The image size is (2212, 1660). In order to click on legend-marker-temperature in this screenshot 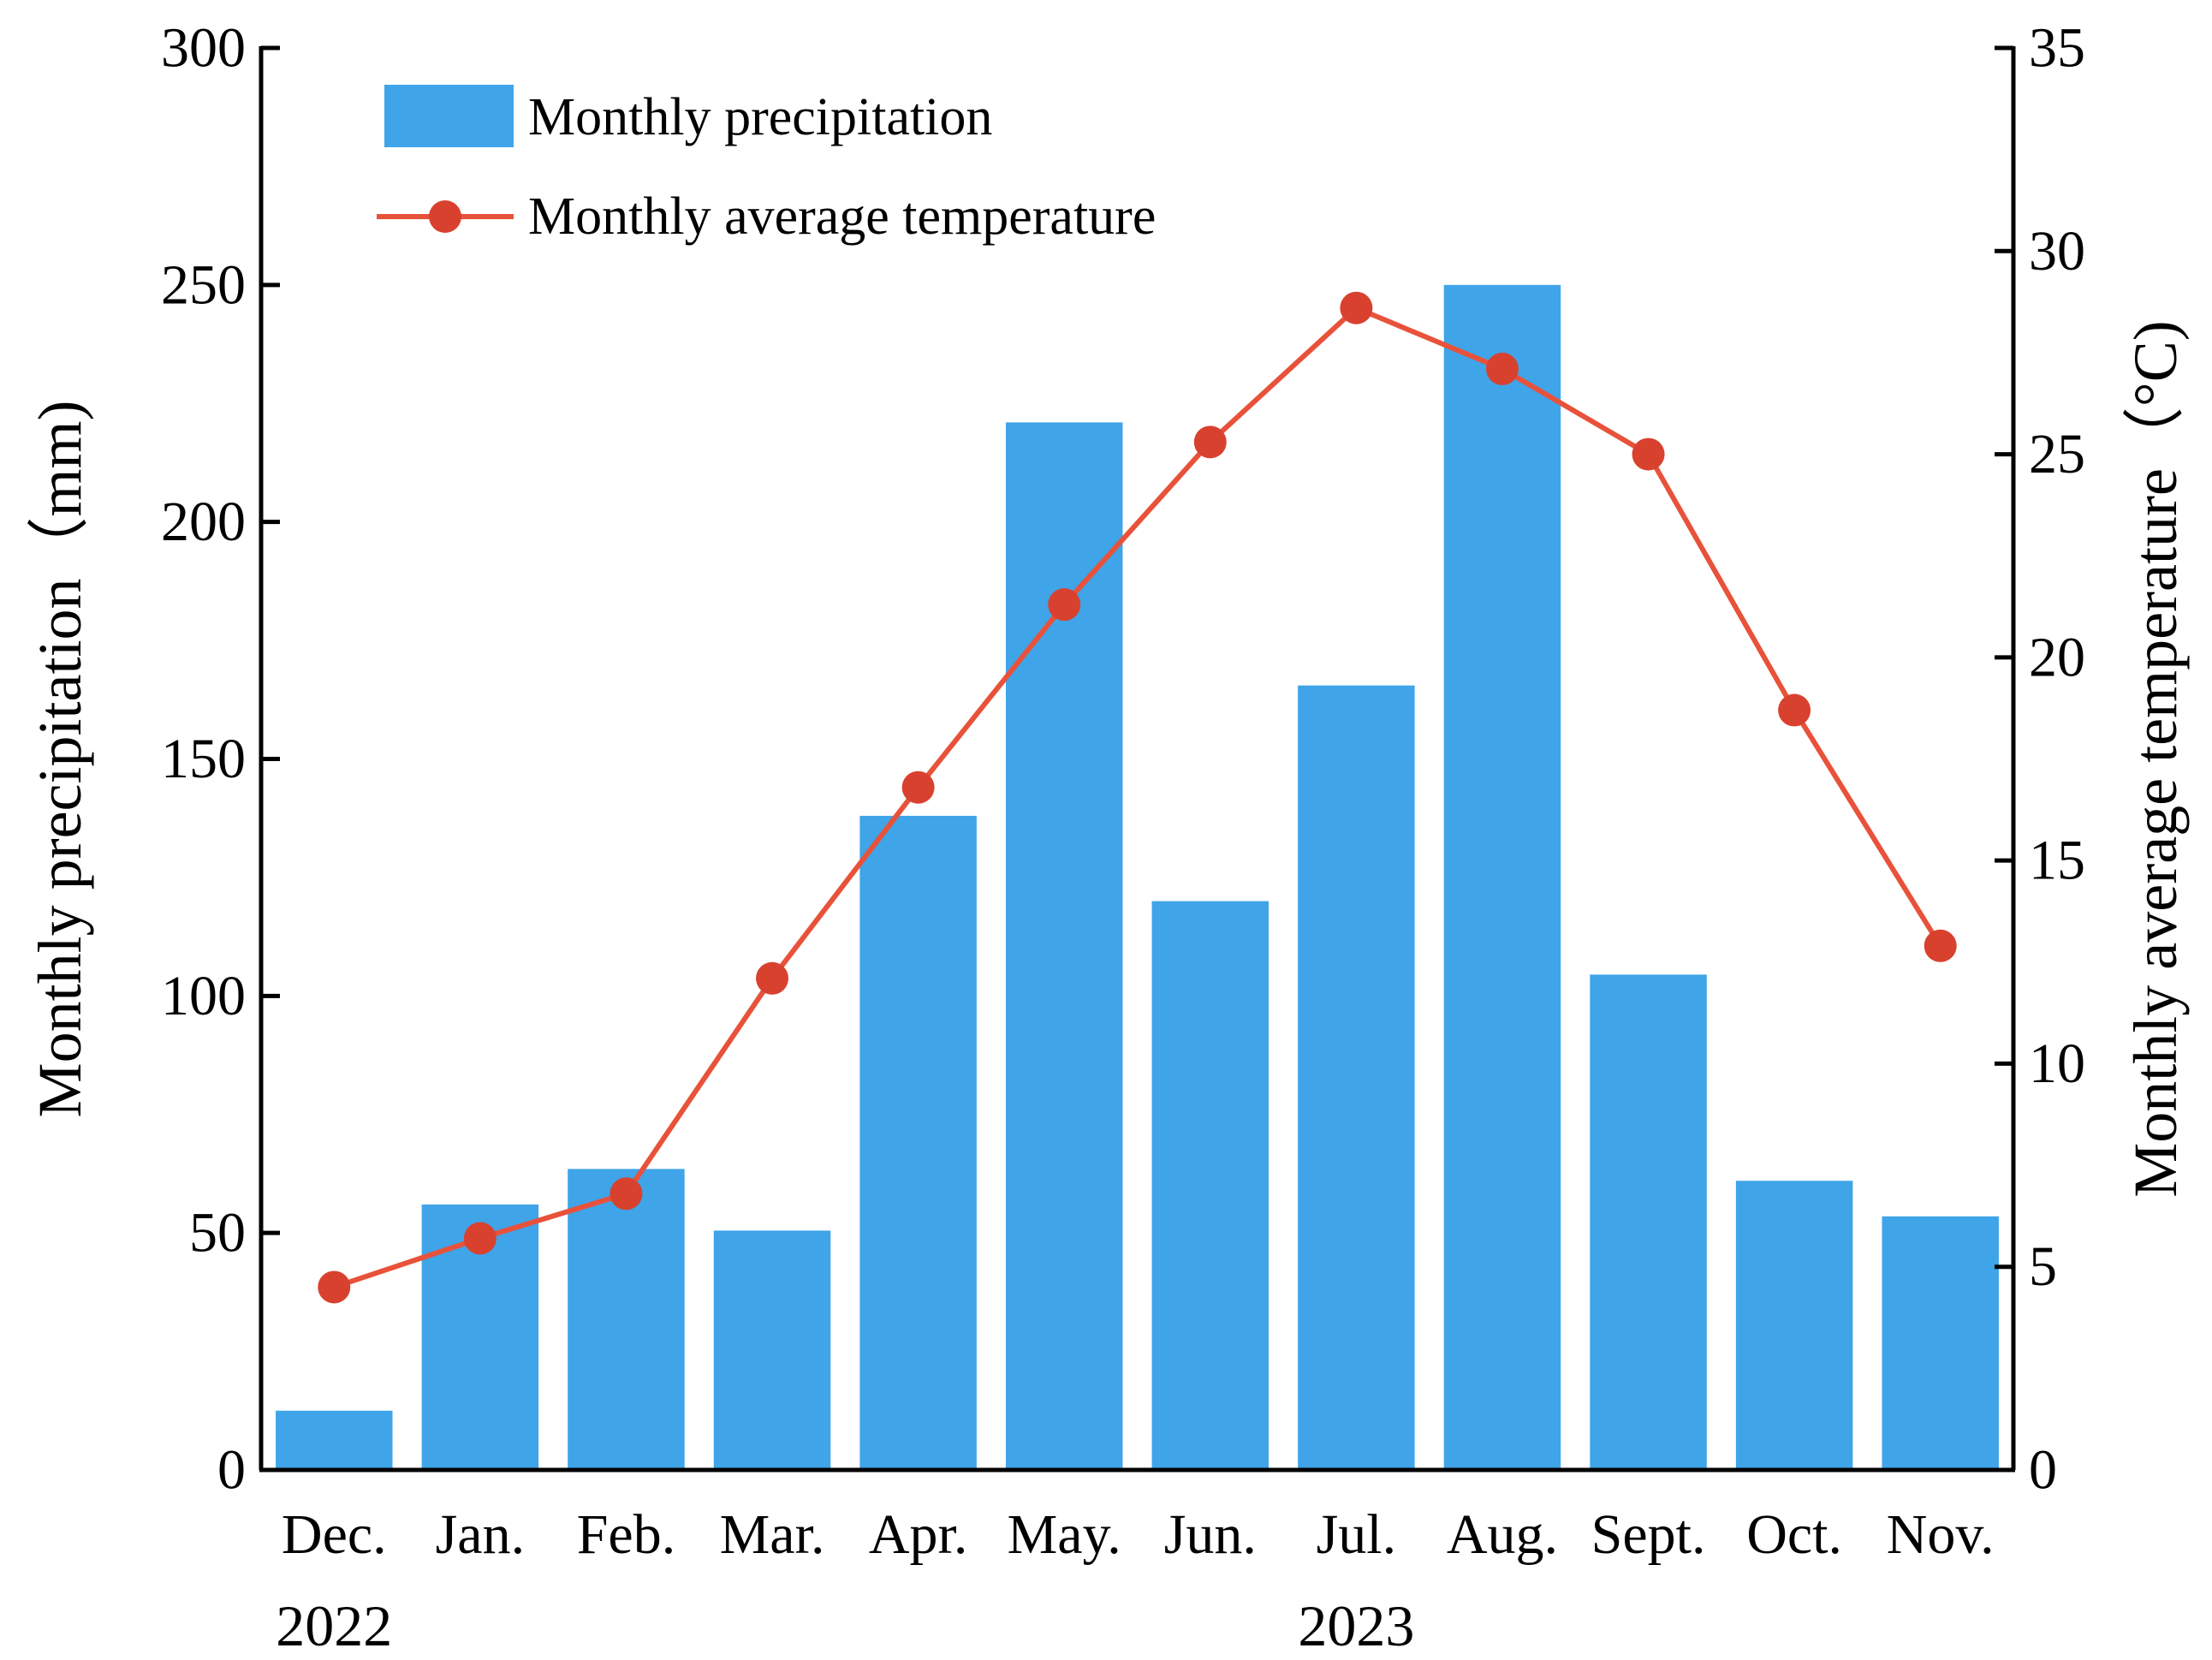, I will do `click(445, 216)`.